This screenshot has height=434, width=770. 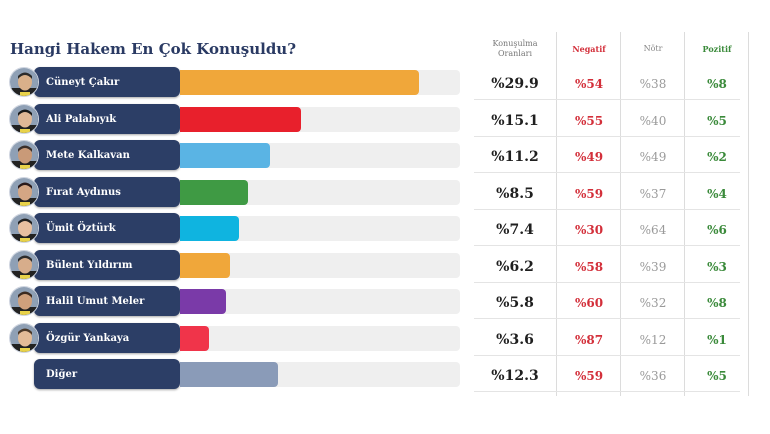 I want to click on referee-name-label: Ümit Öztürk, so click(x=107, y=228).